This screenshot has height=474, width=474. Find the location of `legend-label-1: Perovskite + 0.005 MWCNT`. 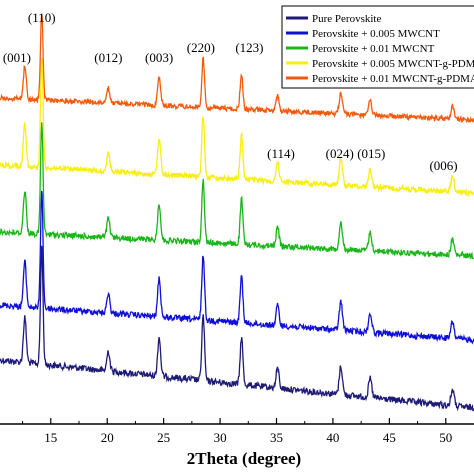

legend-label-1: Perovskite + 0.005 MWCNT is located at coordinates (376, 34).